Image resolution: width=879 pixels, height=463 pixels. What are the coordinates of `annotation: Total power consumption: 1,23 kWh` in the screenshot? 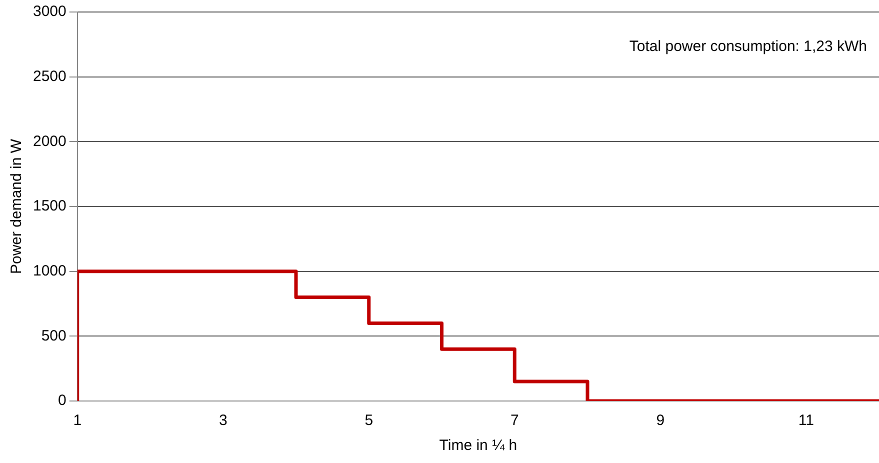 It's located at (748, 47).